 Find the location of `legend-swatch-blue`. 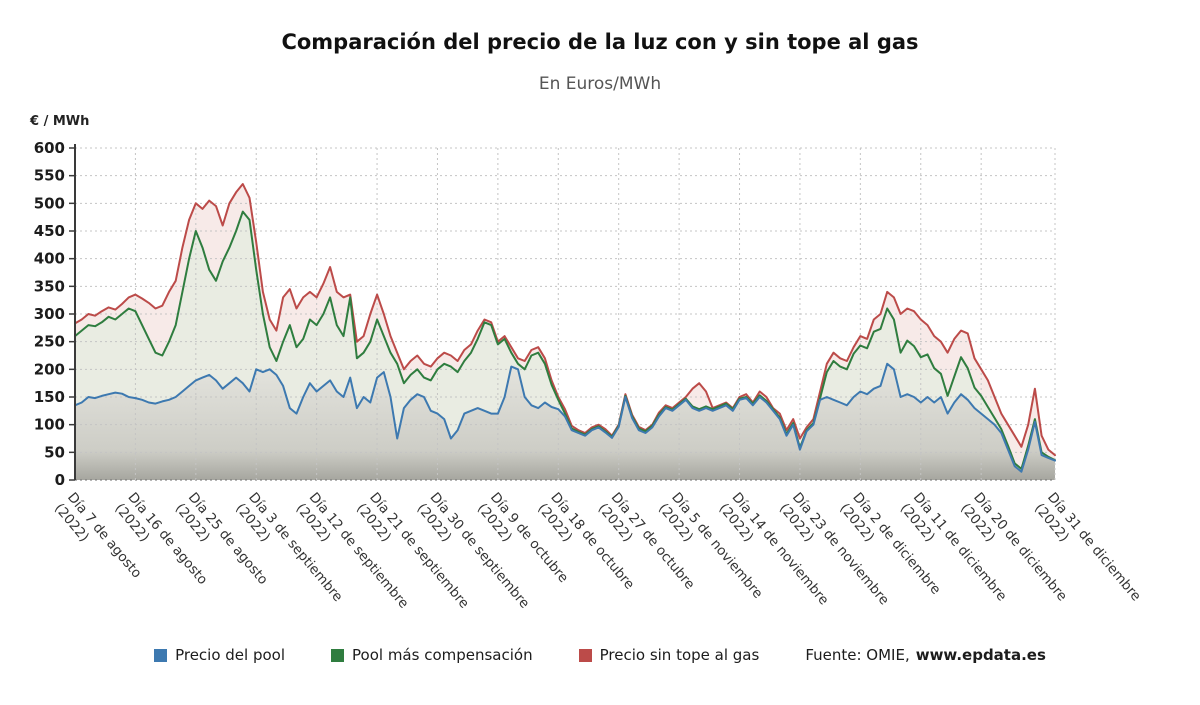

legend-swatch-blue is located at coordinates (161, 655).